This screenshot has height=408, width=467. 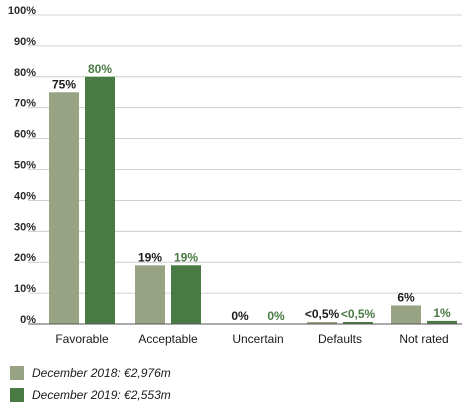 What do you see at coordinates (25, 227) in the screenshot?
I see `y-tick-label: 30%` at bounding box center [25, 227].